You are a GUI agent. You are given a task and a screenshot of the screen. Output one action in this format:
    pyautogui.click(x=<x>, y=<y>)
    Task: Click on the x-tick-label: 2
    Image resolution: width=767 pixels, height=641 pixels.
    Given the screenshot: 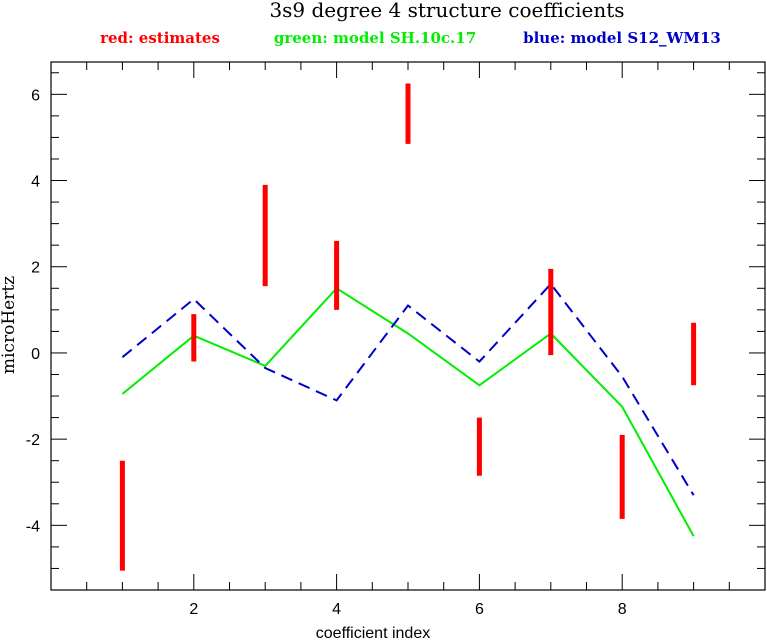 What is the action you would take?
    pyautogui.click(x=193, y=609)
    